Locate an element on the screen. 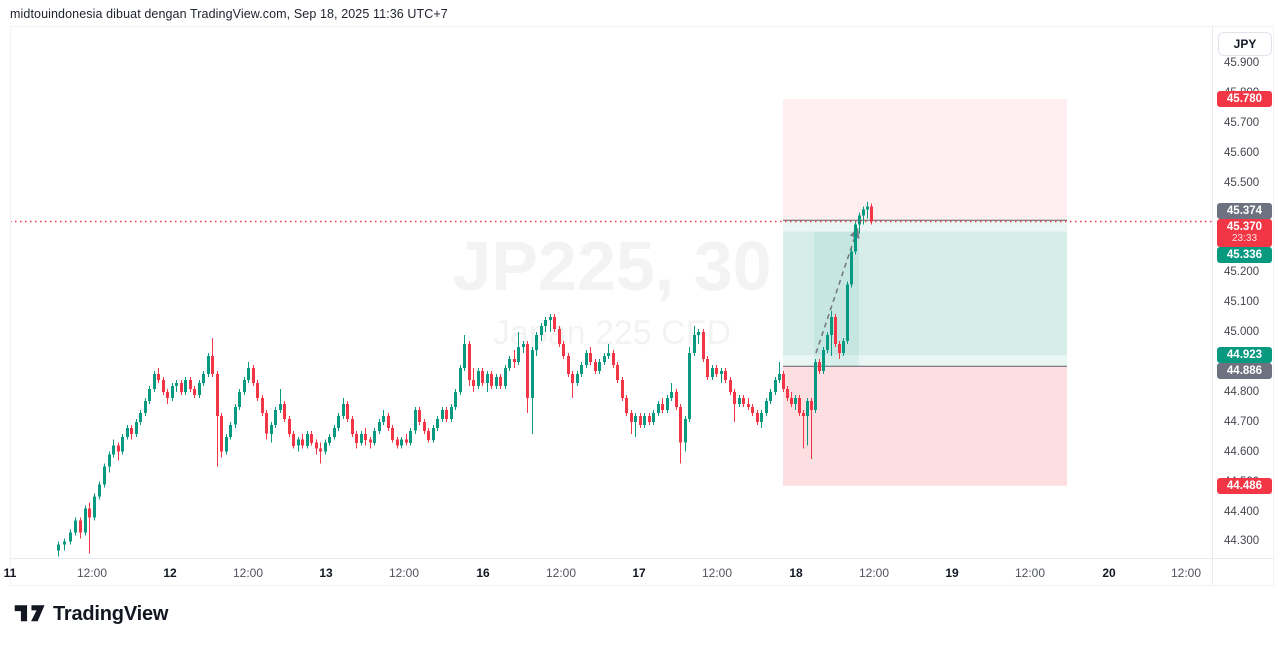 The height and width of the screenshot is (646, 1281). price-axis-label: 45.000 is located at coordinates (1242, 332).